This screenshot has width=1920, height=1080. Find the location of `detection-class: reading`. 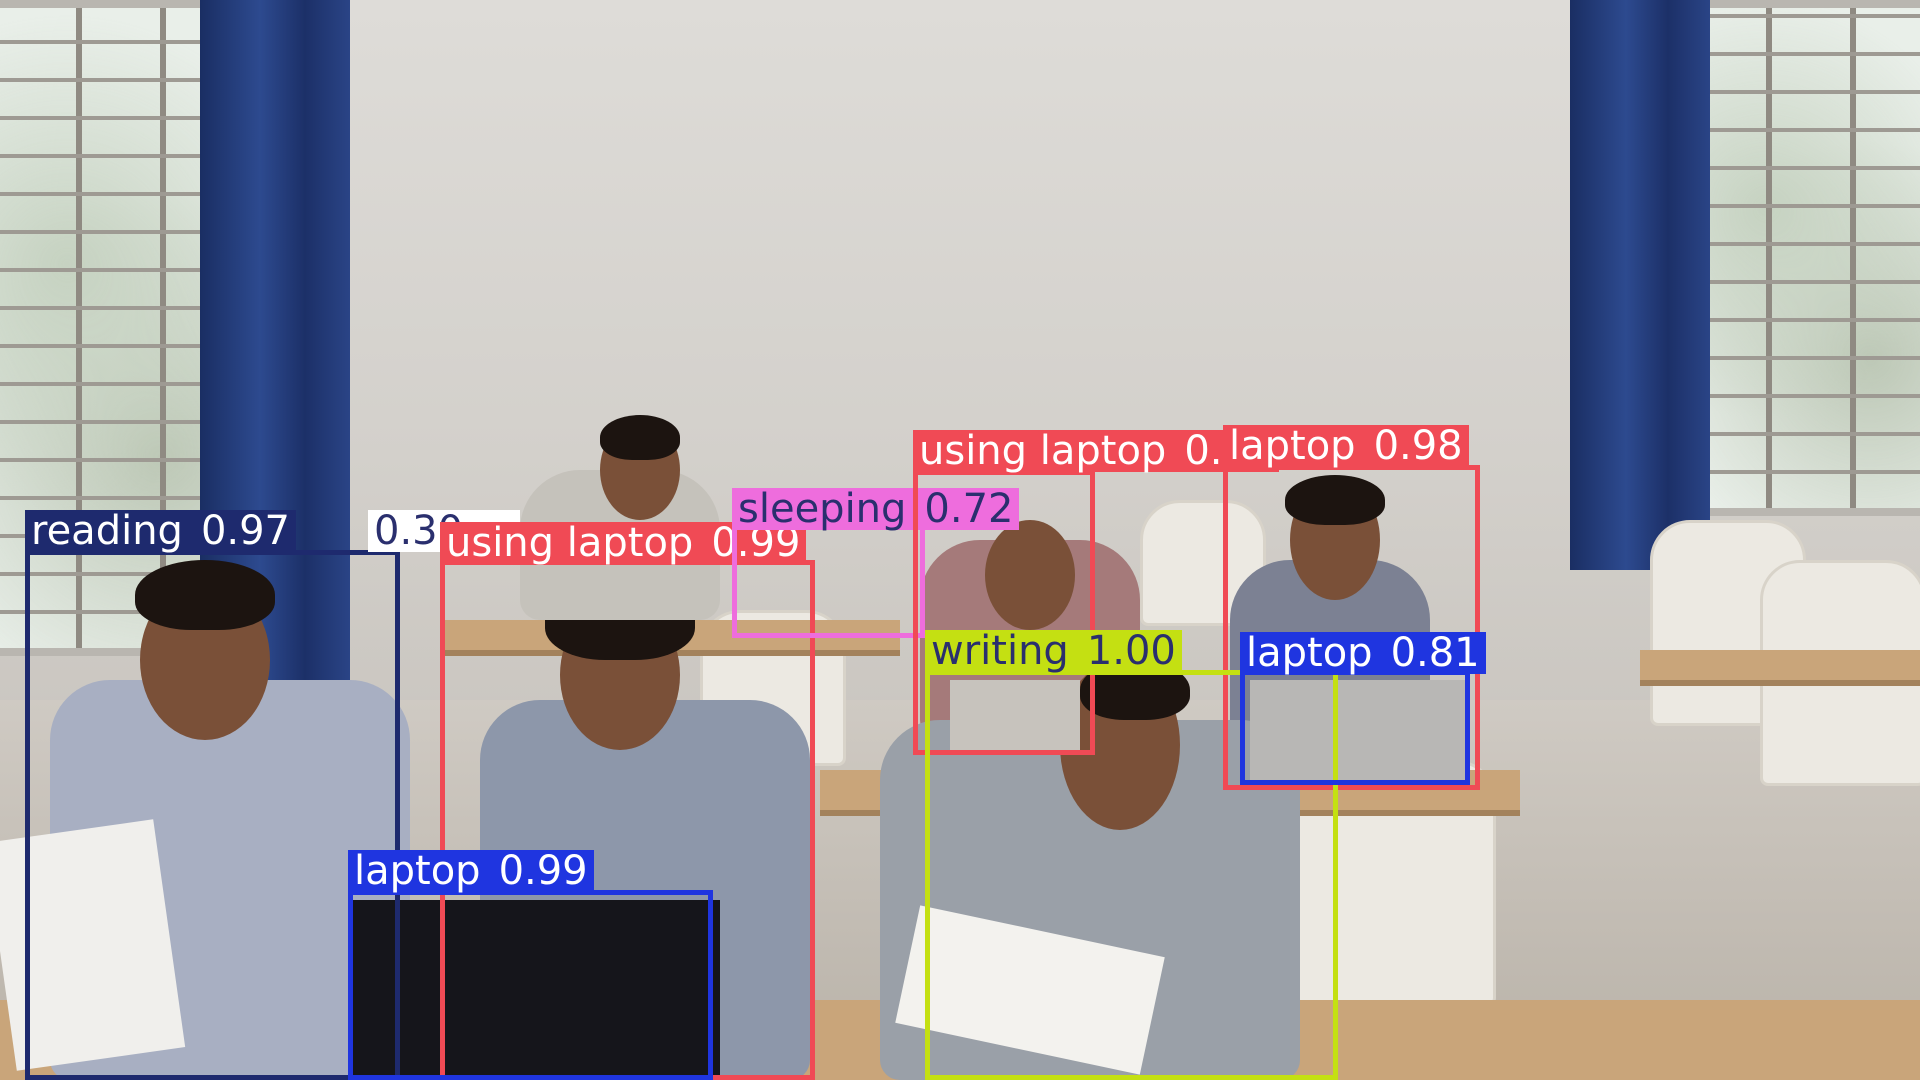

detection-class: reading is located at coordinates (107, 531).